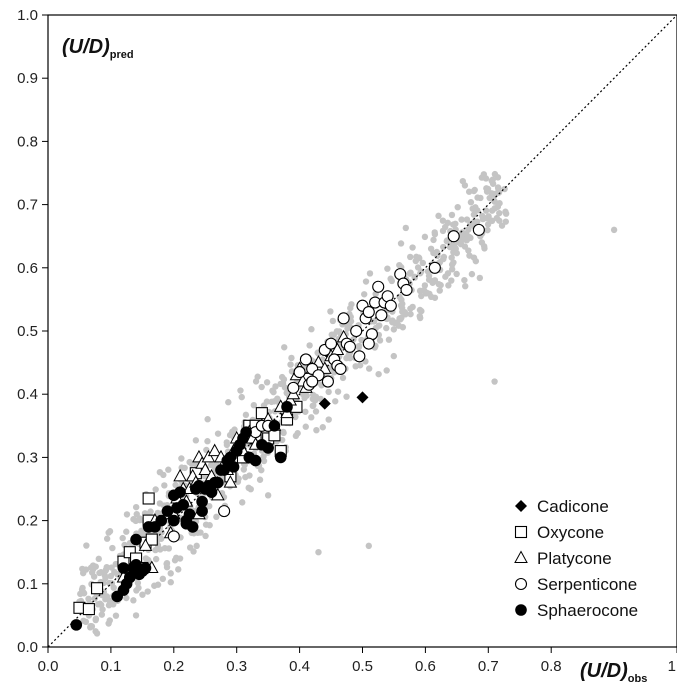  What do you see at coordinates (27, 78) in the screenshot?
I see `y-tick-label: 0.9` at bounding box center [27, 78].